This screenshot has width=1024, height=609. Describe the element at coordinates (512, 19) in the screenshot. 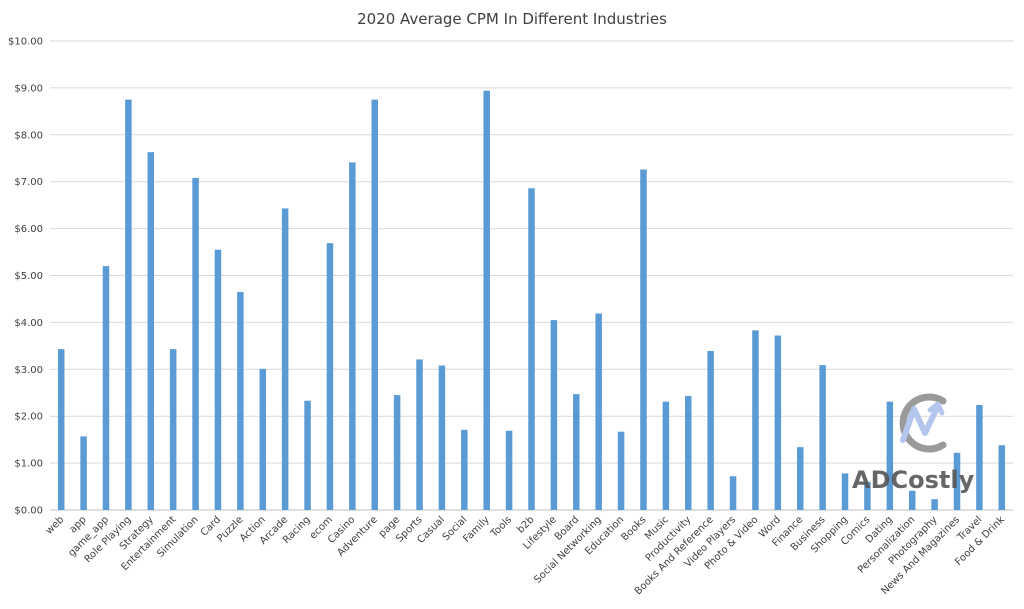

I see `chart-title: 2020 Average CPM In Different Industries` at that location.